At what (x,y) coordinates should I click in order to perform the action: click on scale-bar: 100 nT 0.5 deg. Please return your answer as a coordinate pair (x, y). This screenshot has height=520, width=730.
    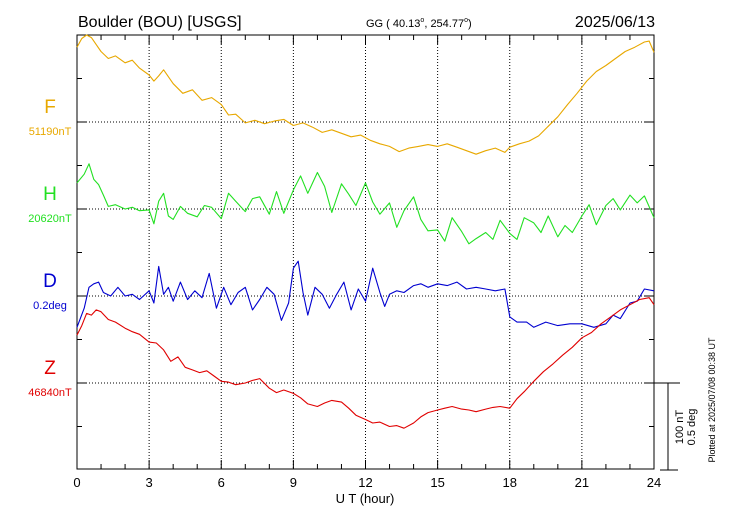
    Looking at the image, I should click on (676, 426).